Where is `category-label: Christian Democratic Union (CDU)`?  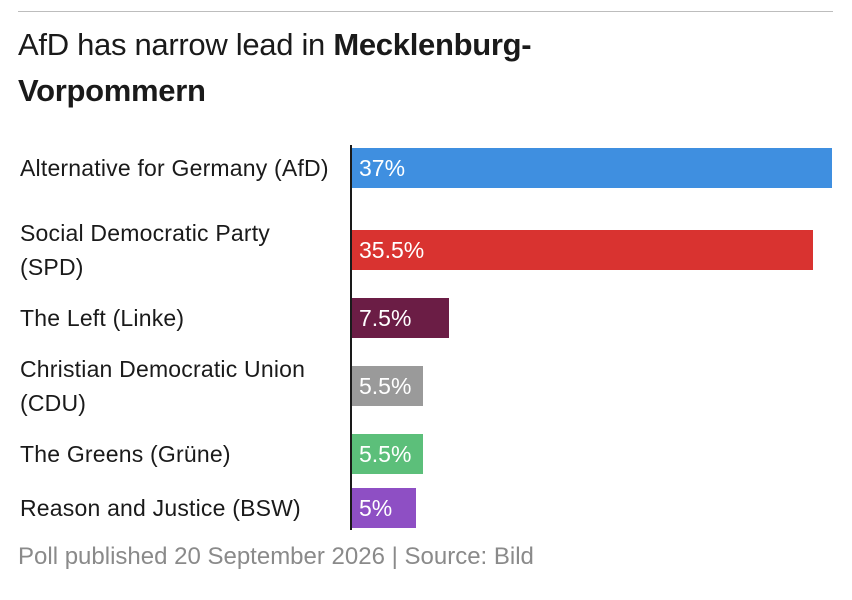
category-label: Christian Democratic Union (CDU) is located at coordinates (163, 386).